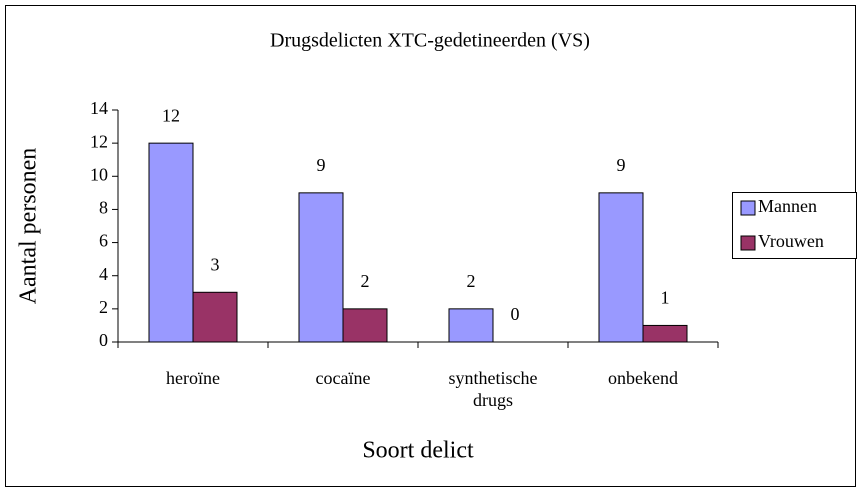 This screenshot has height=492, width=861. What do you see at coordinates (103, 241) in the screenshot?
I see `y-tick-label: 6` at bounding box center [103, 241].